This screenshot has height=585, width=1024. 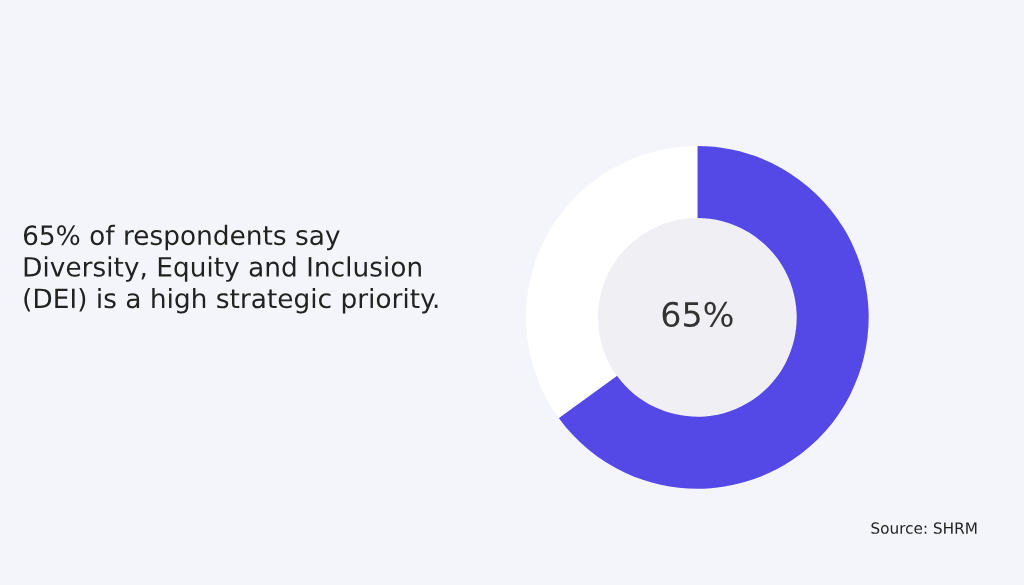 What do you see at coordinates (697, 314) in the screenshot?
I see `data-label: 65%` at bounding box center [697, 314].